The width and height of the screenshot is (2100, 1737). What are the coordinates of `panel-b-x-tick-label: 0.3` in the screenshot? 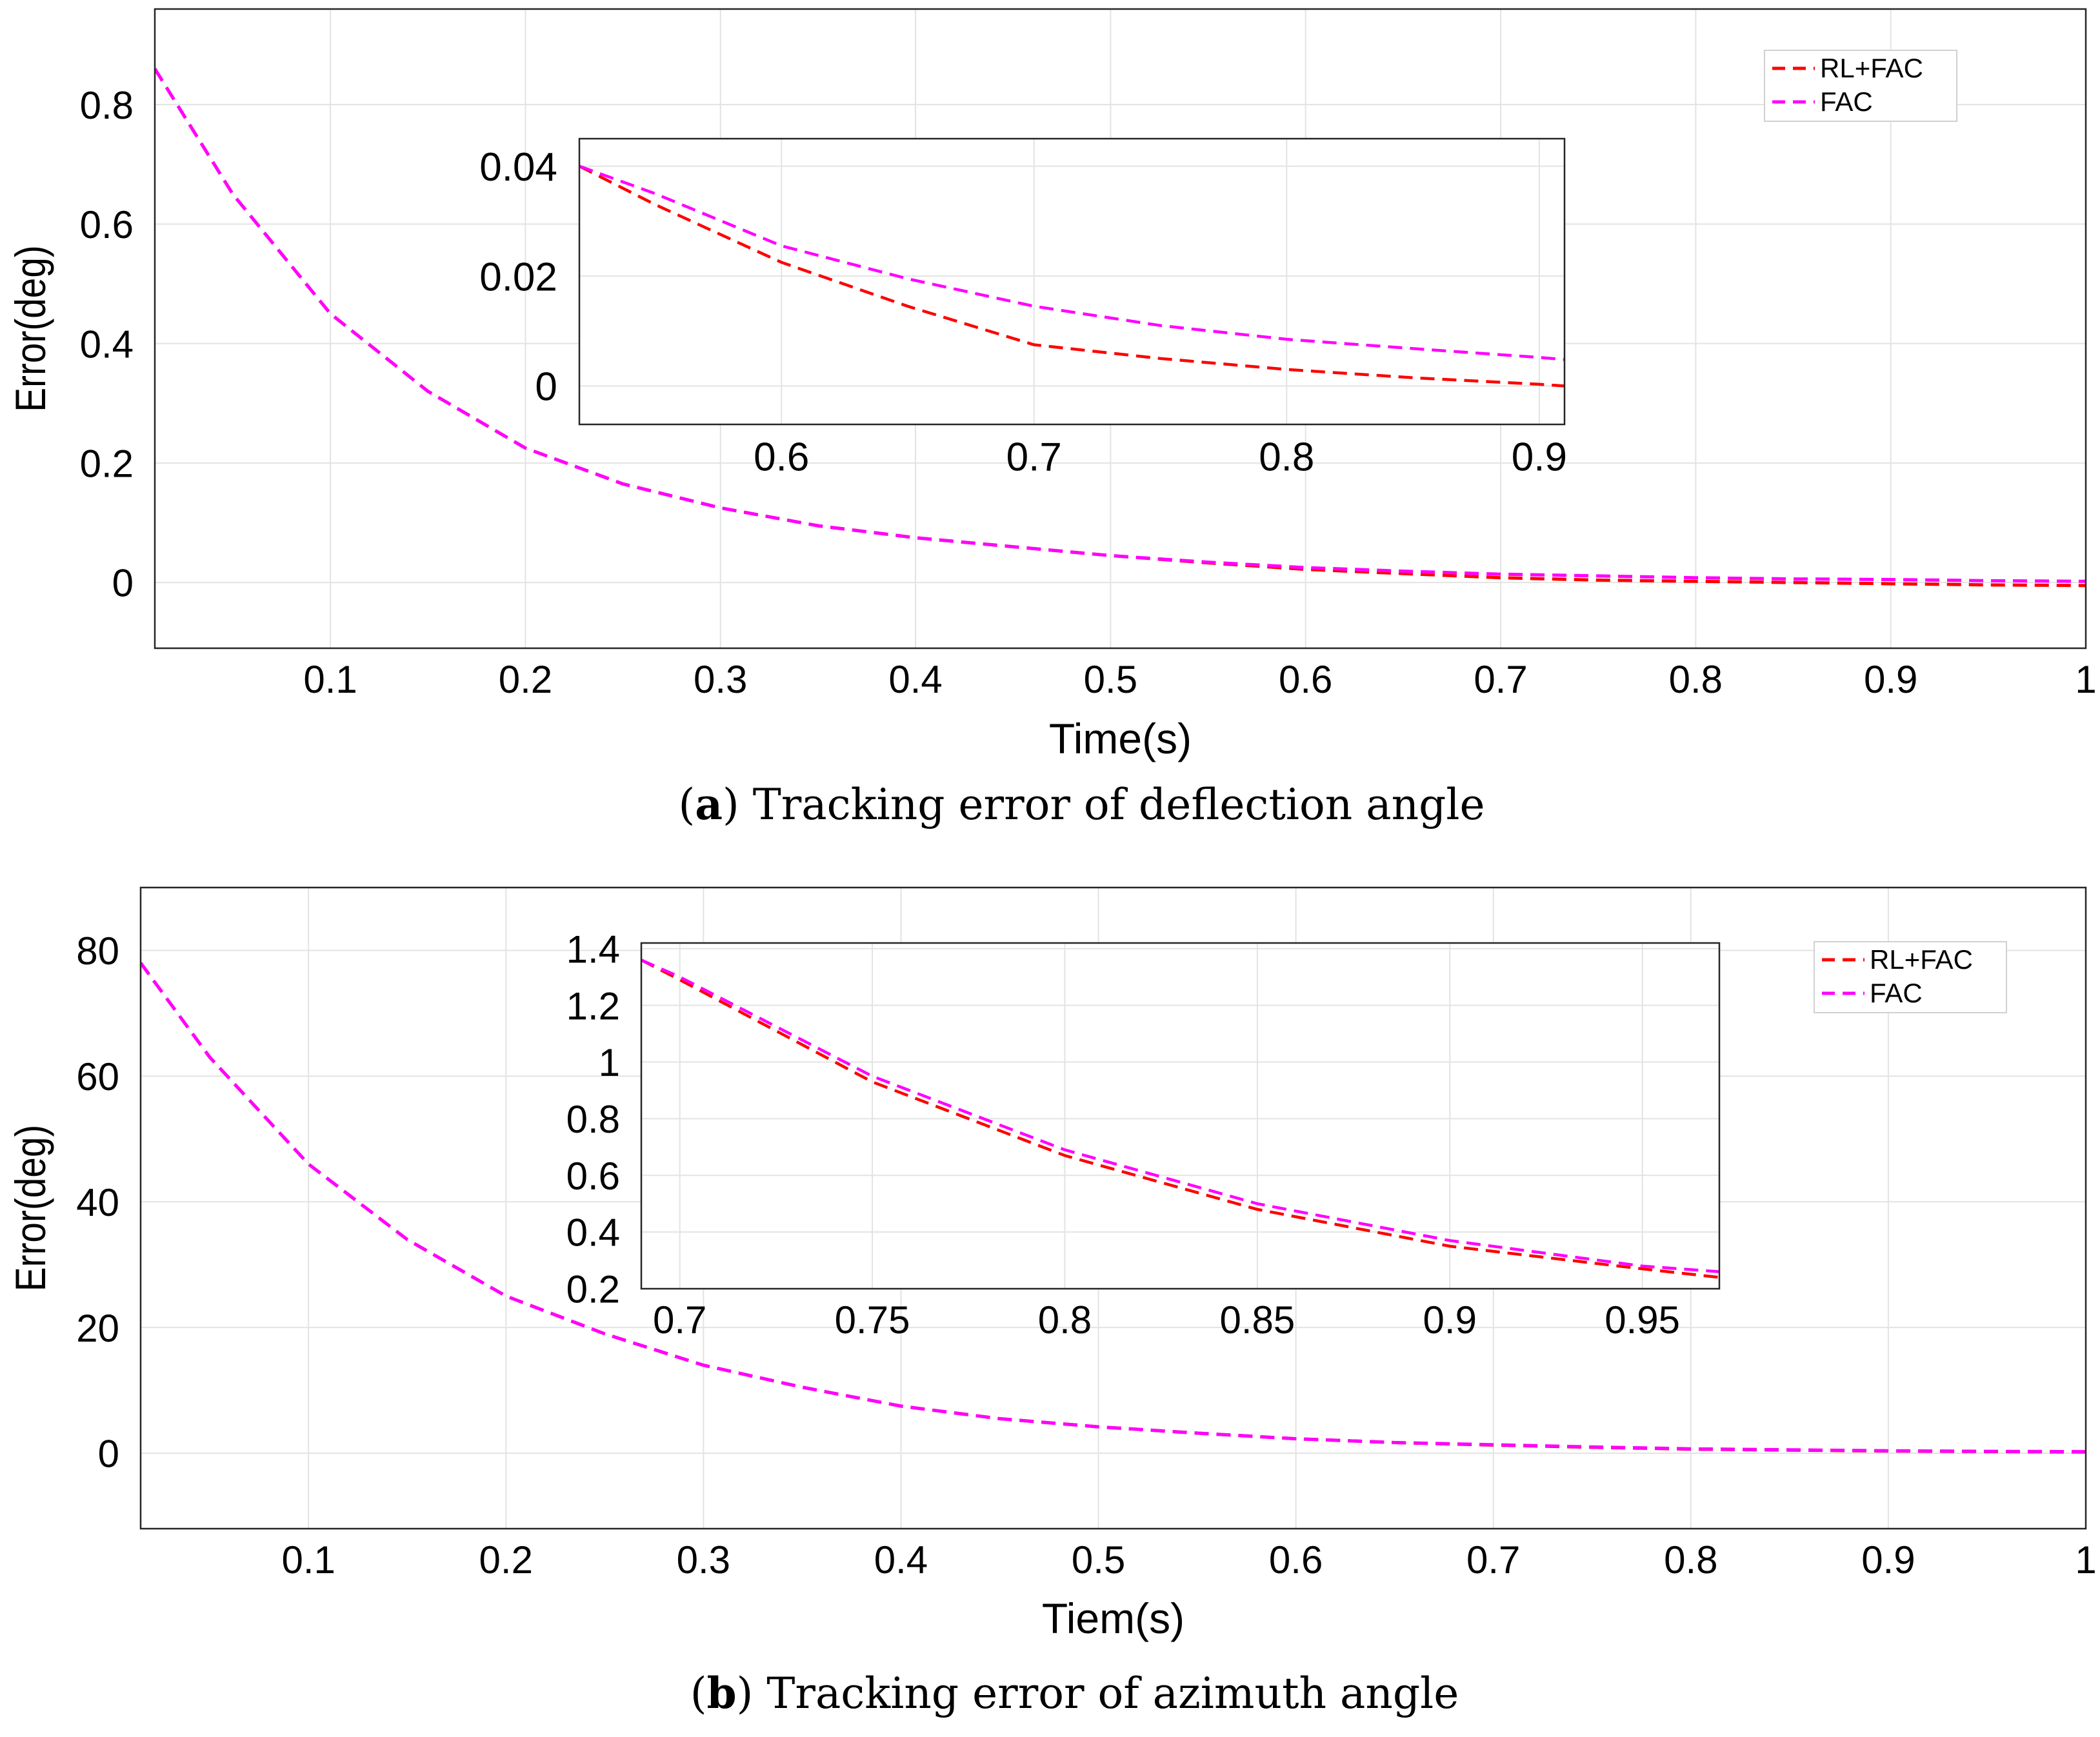 It's located at (703, 1560).